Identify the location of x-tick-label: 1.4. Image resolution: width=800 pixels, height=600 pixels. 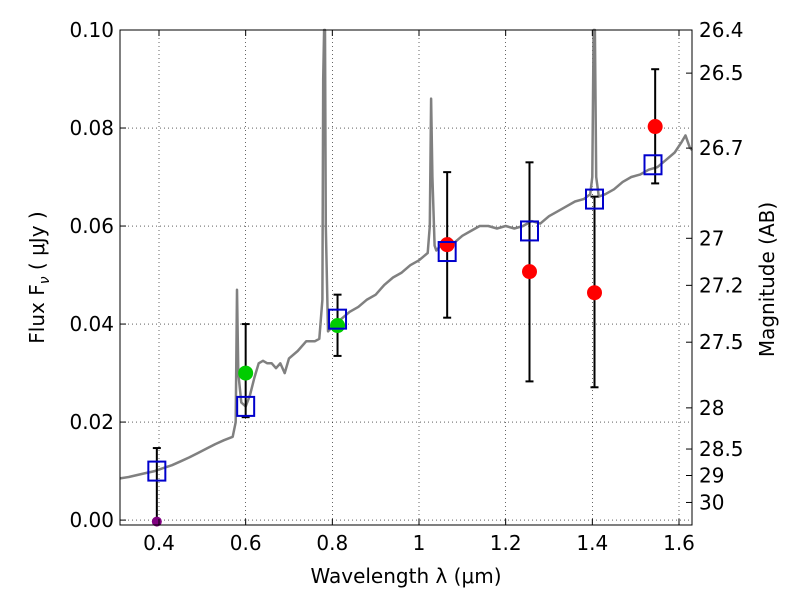
(592, 543).